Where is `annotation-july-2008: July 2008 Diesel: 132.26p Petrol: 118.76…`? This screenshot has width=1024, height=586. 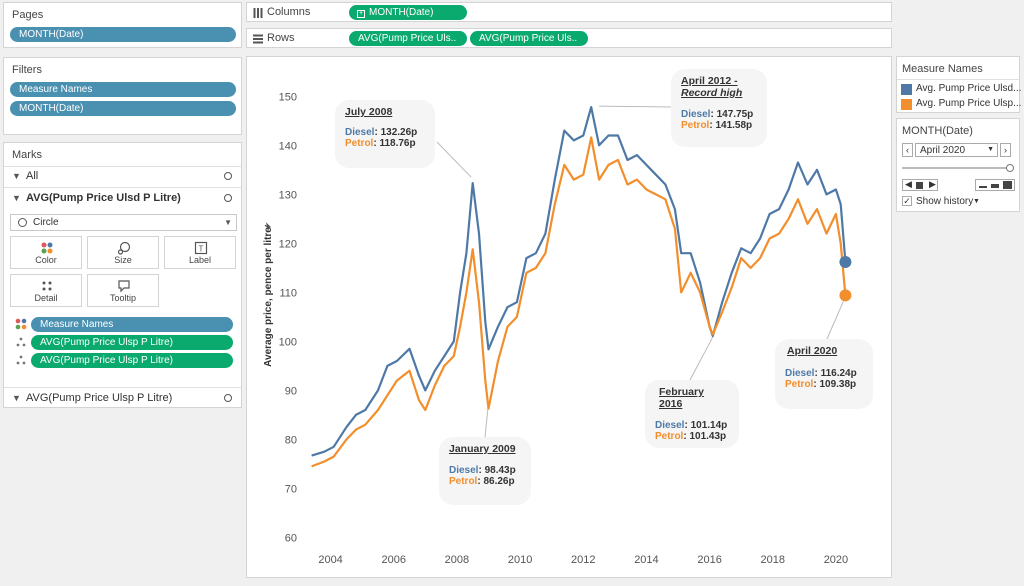
annotation-july-2008: July 2008 Diesel: 132.26p Petrol: 118.76… is located at coordinates (385, 134).